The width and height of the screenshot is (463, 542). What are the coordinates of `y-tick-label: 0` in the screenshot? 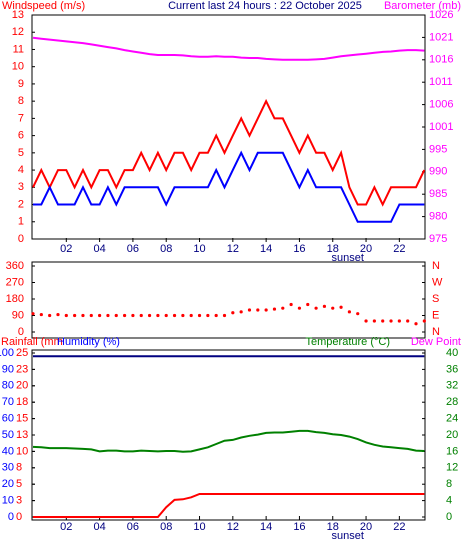 It's located at (11, 517).